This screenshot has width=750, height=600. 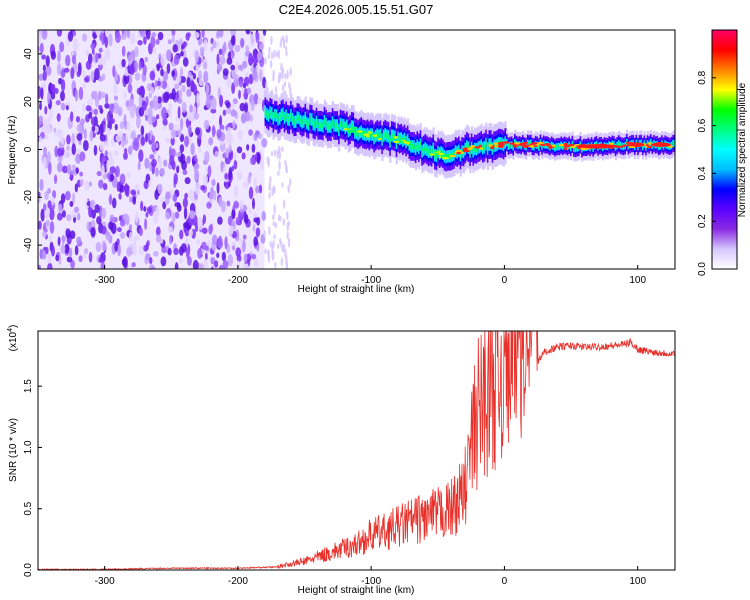 I want to click on snr-x-ticks: -300 -200 -100 0 100, so click(x=370, y=576).